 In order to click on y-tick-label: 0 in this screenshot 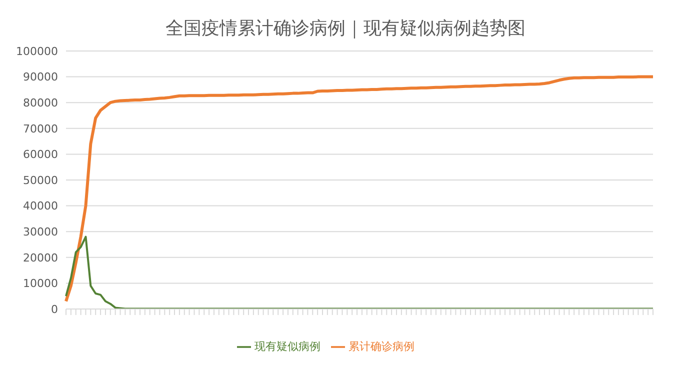, I will do `click(54, 309)`.